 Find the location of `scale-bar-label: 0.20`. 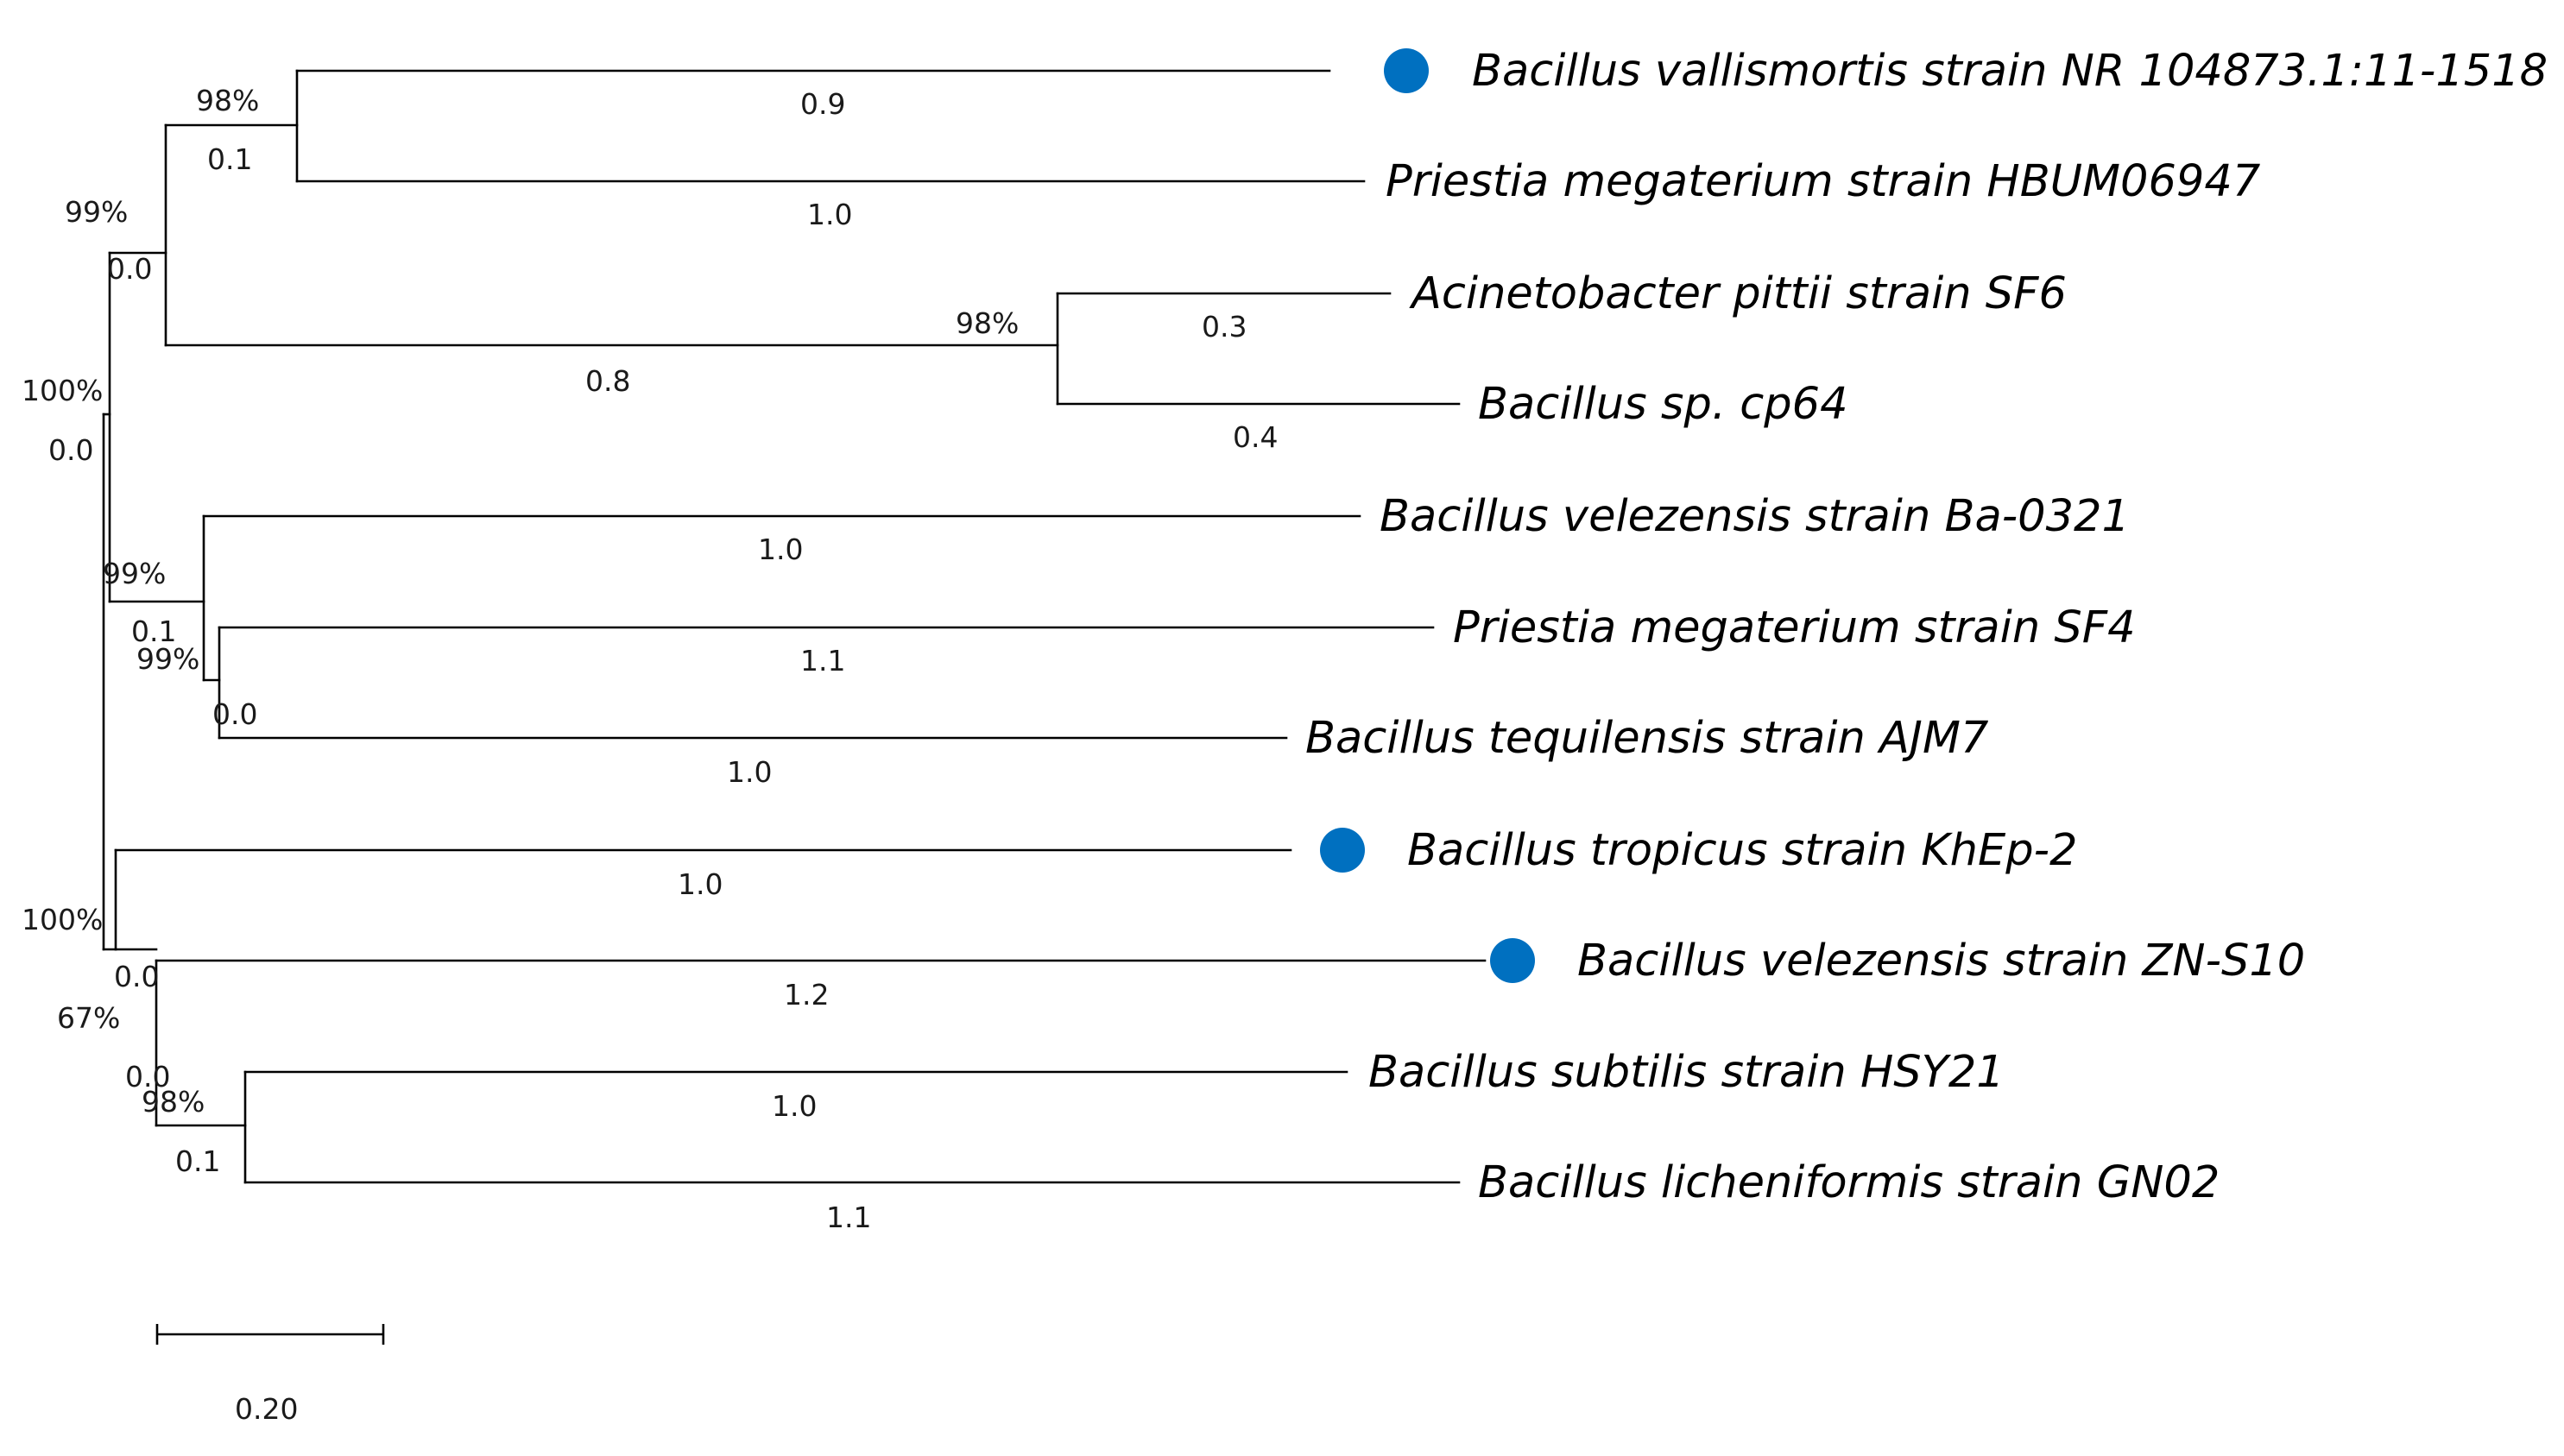

scale-bar-label: 0.20 is located at coordinates (267, 1409).